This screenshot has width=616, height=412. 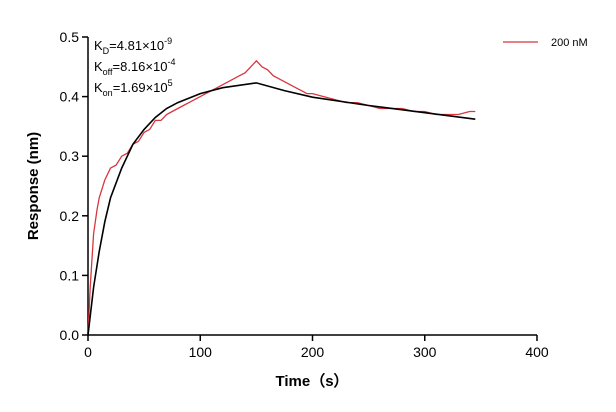 What do you see at coordinates (136, 45) in the screenshot?
I see `annotation-text: =4.81×10` at bounding box center [136, 45].